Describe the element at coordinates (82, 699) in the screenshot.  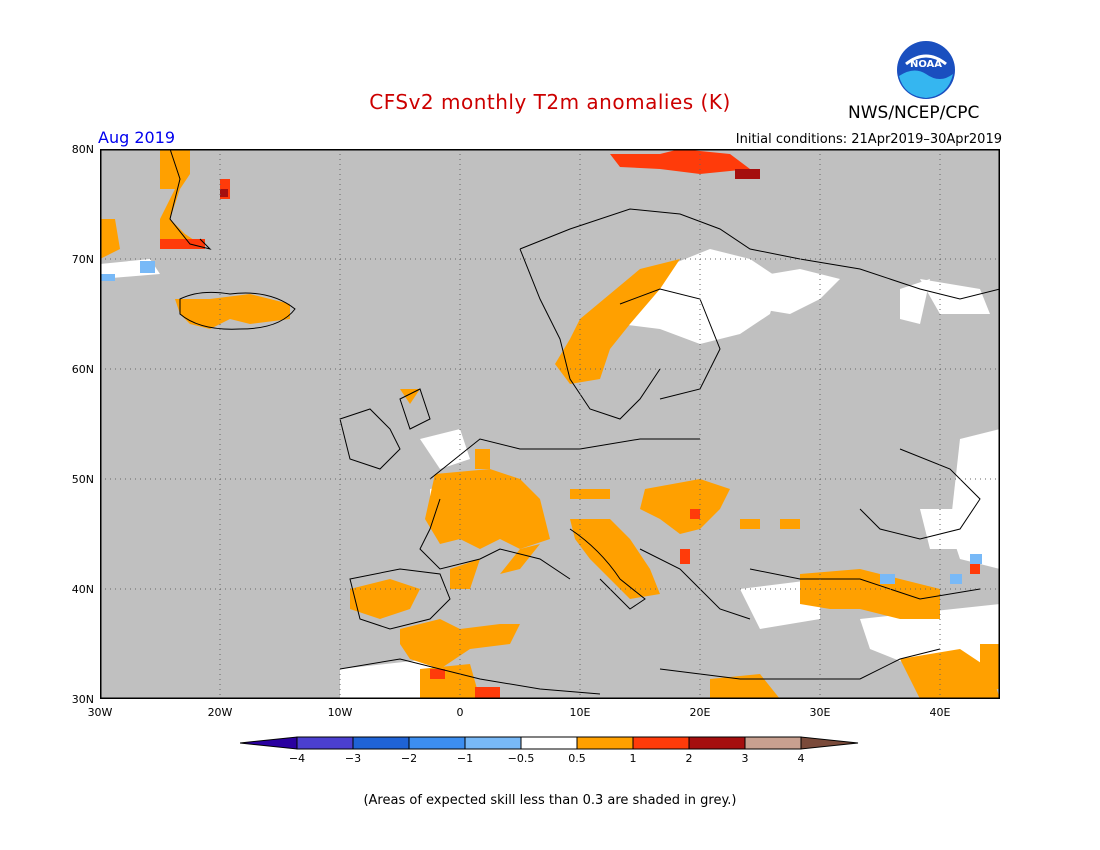
I see `lat-label-30n: 30N` at that location.